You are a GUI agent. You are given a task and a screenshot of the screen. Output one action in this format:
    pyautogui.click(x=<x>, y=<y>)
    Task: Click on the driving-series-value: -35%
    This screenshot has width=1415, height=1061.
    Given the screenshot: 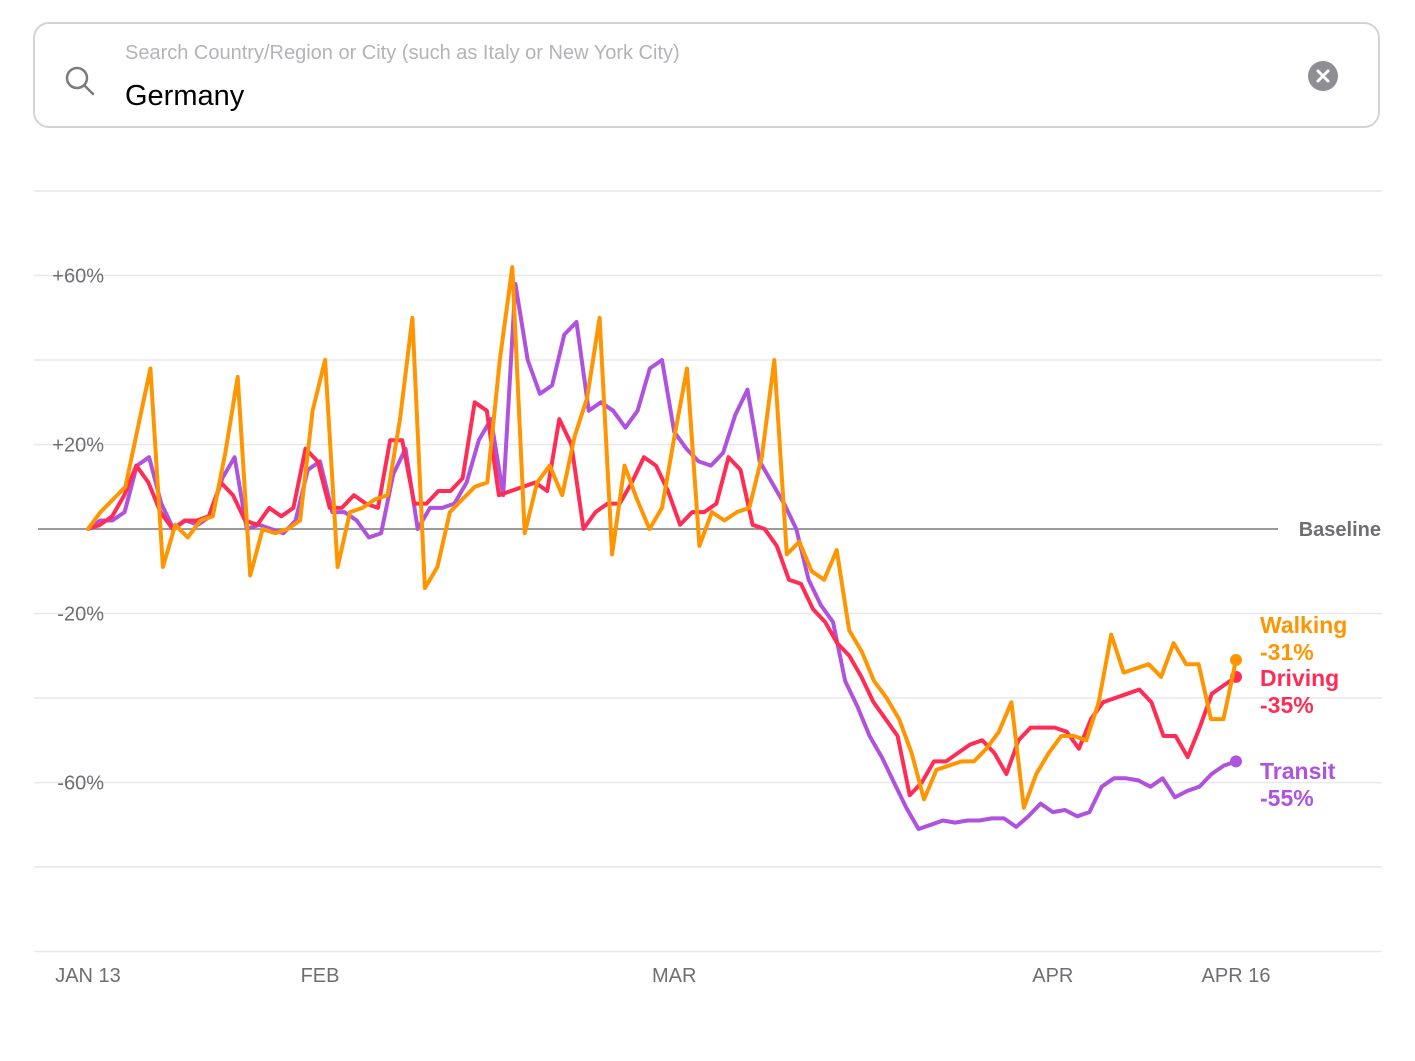 What is the action you would take?
    pyautogui.click(x=1287, y=705)
    